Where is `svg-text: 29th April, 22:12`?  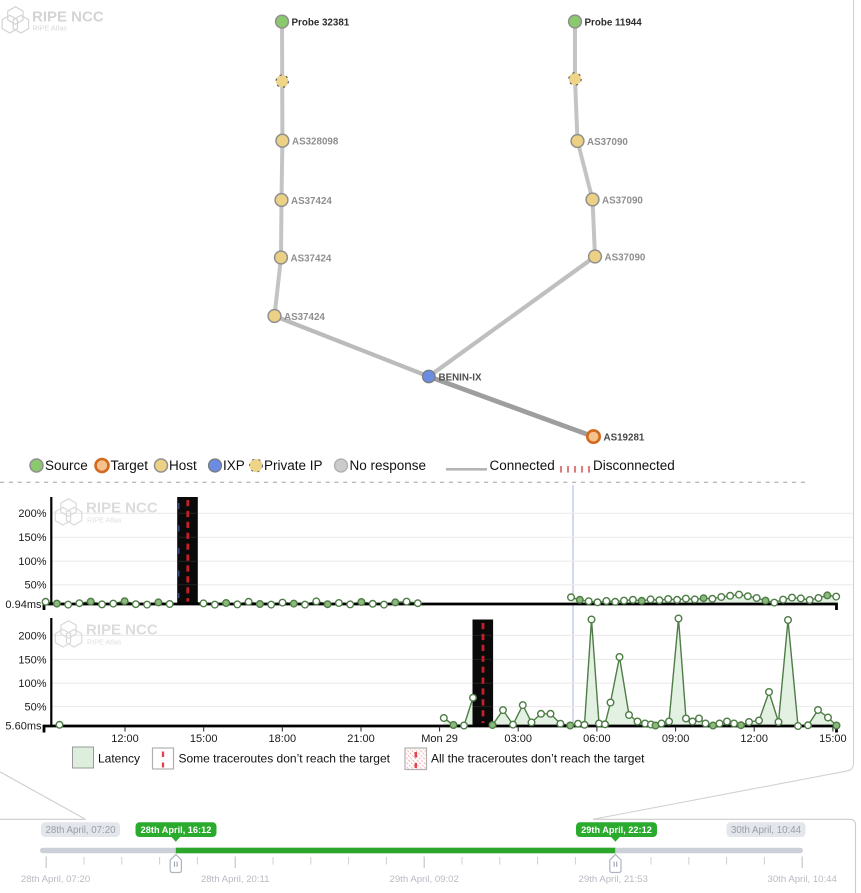 svg-text: 29th April, 22:12 is located at coordinates (616, 830).